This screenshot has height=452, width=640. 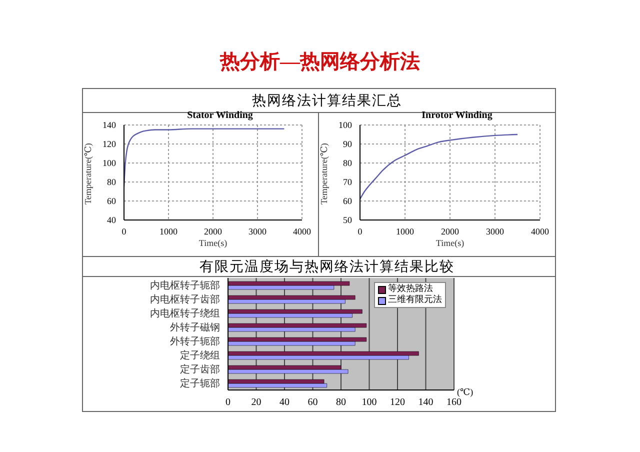 What do you see at coordinates (111, 220) in the screenshot?
I see `y-tick-label: 40` at bounding box center [111, 220].